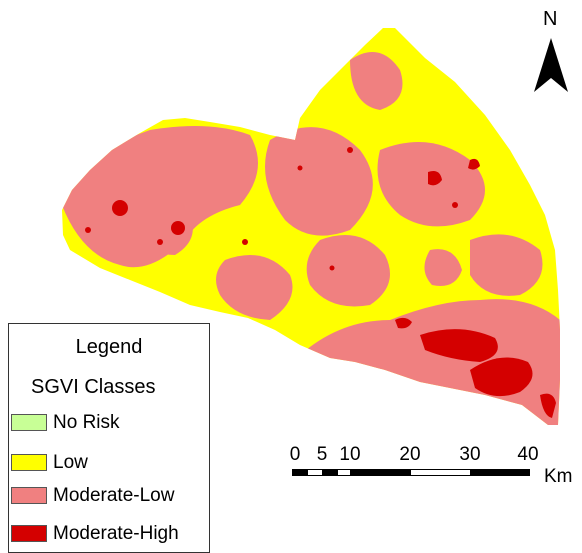 This screenshot has width=582, height=553. What do you see at coordinates (470, 454) in the screenshot?
I see `scale-tick-label: 30` at bounding box center [470, 454].